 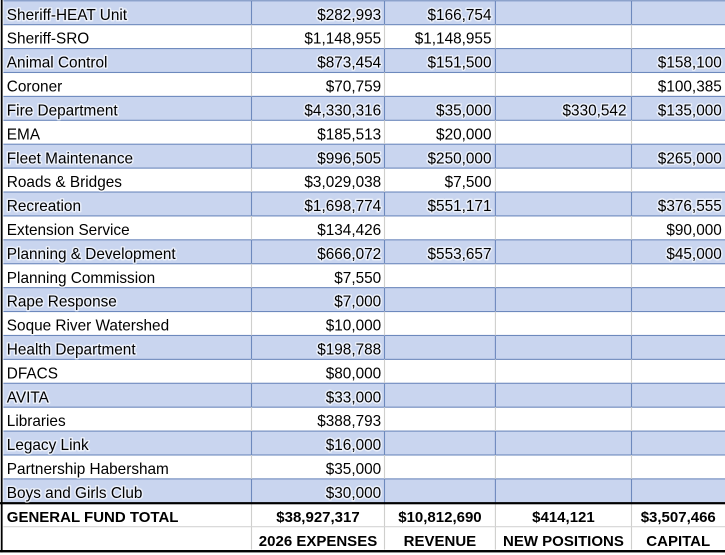 I want to click on svg-text: $265,000, so click(x=690, y=158).